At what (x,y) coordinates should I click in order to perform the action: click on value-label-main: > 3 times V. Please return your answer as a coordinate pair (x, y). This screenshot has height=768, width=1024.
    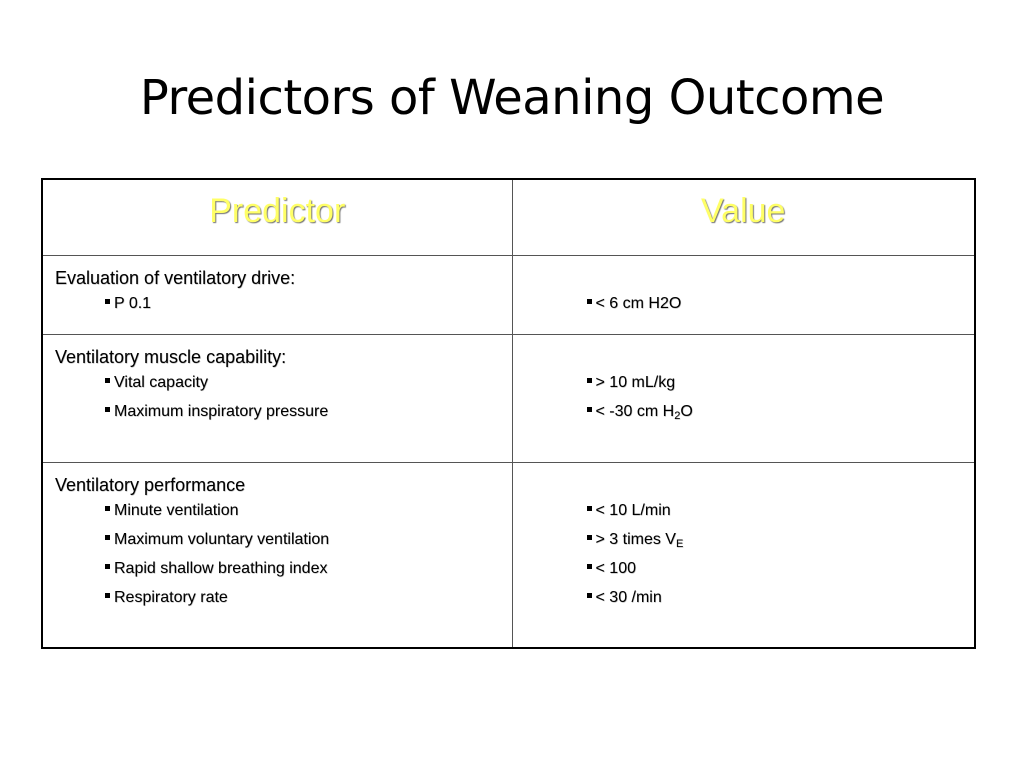
    Looking at the image, I should click on (635, 539).